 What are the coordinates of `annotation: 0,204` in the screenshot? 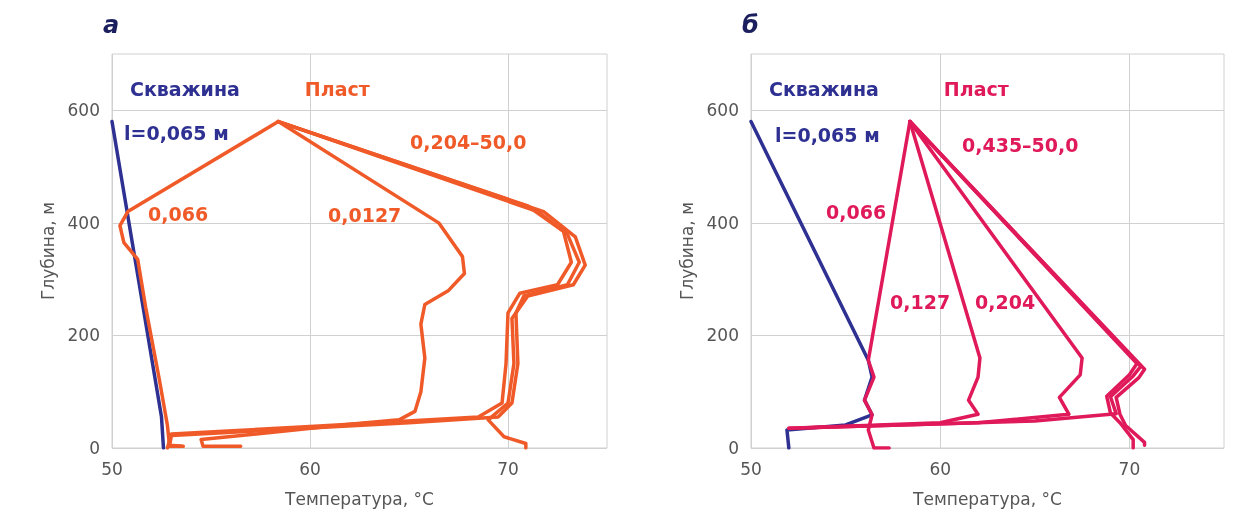 It's located at (1005, 302).